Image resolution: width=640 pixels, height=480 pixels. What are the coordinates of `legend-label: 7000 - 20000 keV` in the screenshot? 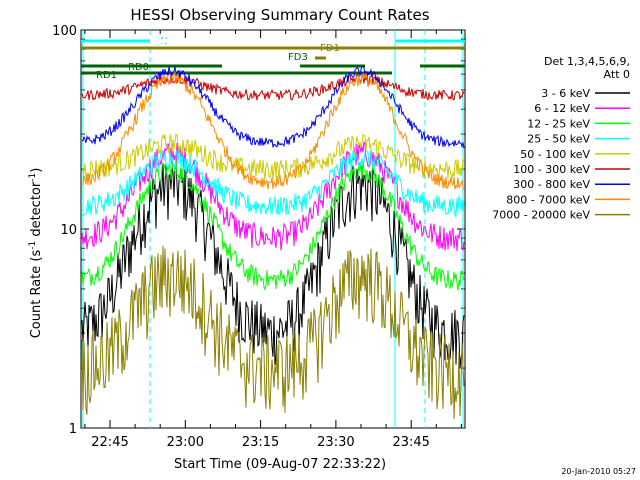 It's located at (541, 215).